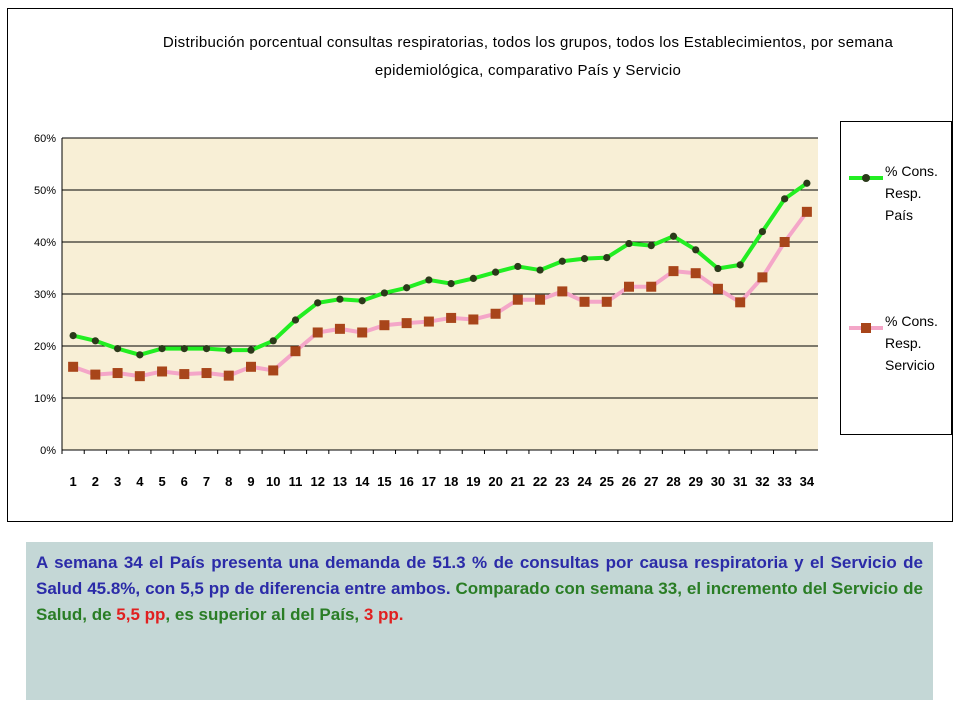 The width and height of the screenshot is (960, 720). What do you see at coordinates (95, 481) in the screenshot?
I see `x-tick-label: 2` at bounding box center [95, 481].